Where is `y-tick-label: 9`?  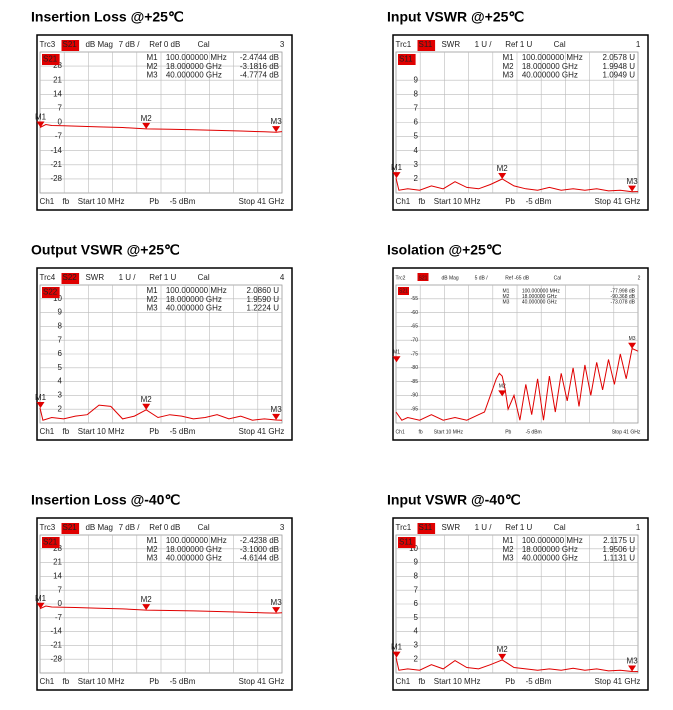
y-tick-label: 9 is located at coordinates (416, 562).